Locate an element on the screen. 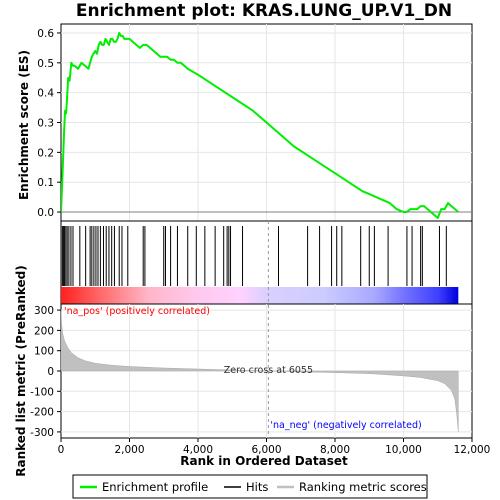 The width and height of the screenshot is (500, 500). es-y-tick-label: 0.1 is located at coordinates (45, 183).